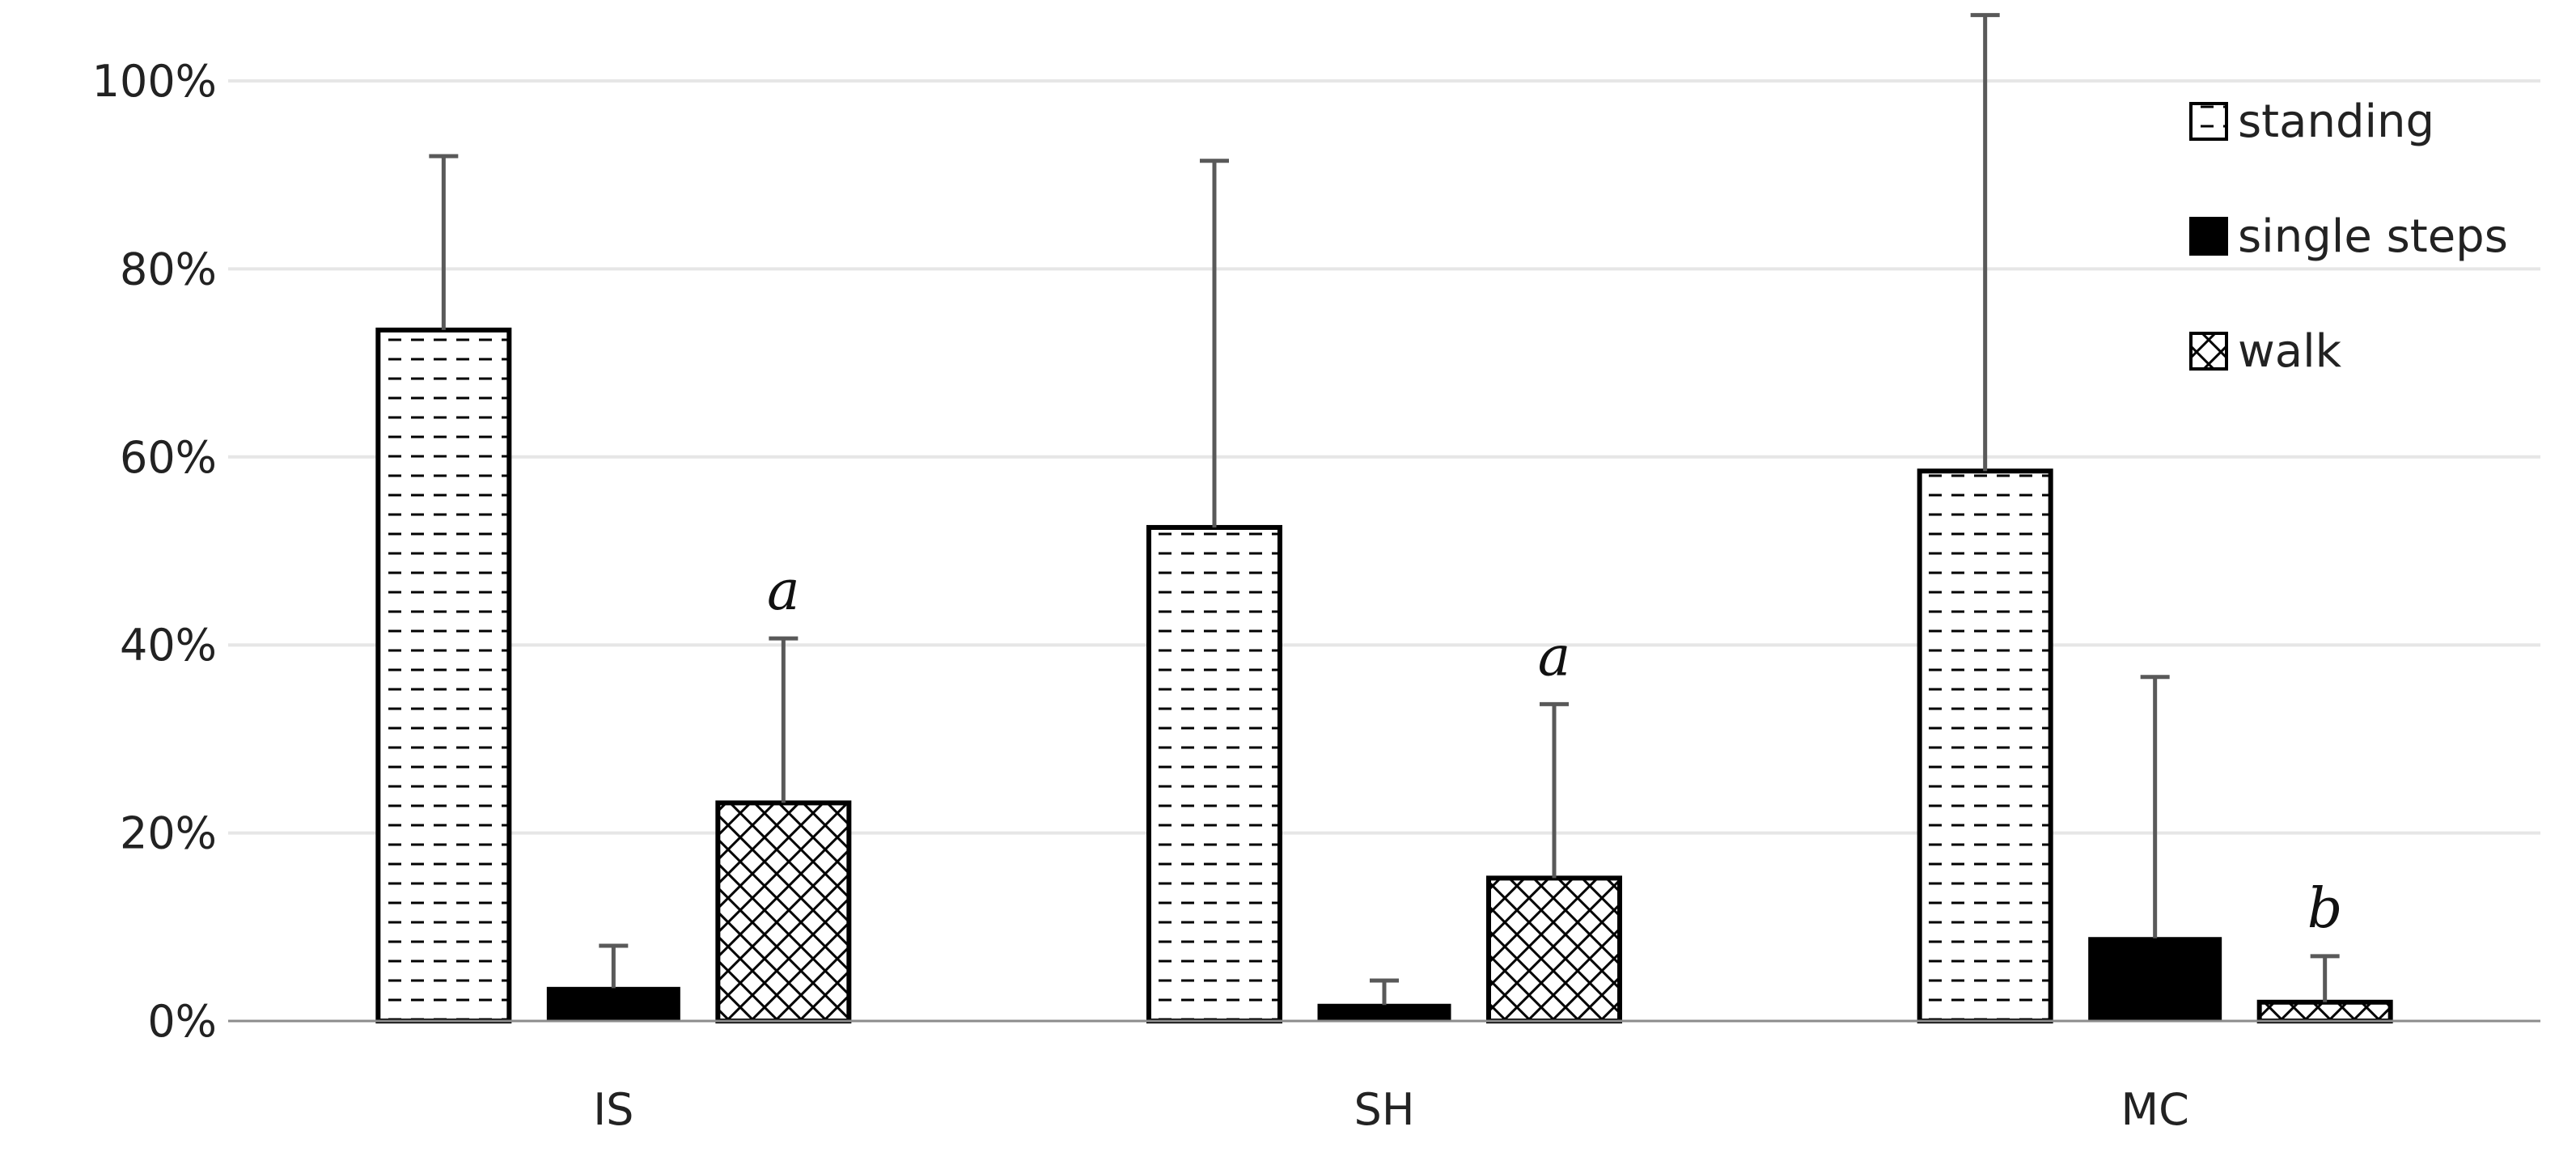  I want to click on bar-mc-standing, so click(1985, 746).